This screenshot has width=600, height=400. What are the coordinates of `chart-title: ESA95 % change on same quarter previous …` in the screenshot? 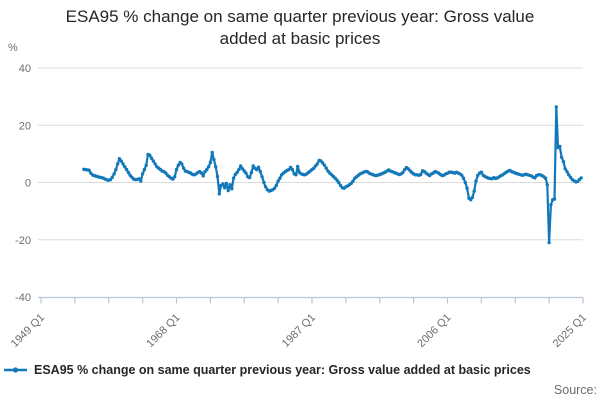 It's located at (300, 28).